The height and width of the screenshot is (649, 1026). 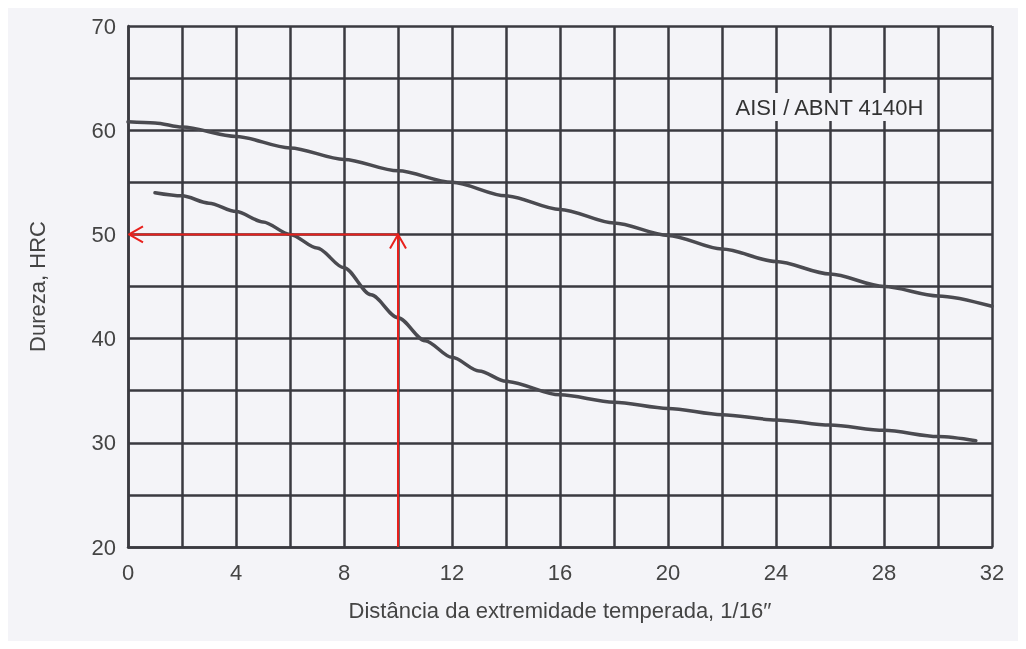 What do you see at coordinates (103, 26) in the screenshot?
I see `y-tick-label: 70` at bounding box center [103, 26].